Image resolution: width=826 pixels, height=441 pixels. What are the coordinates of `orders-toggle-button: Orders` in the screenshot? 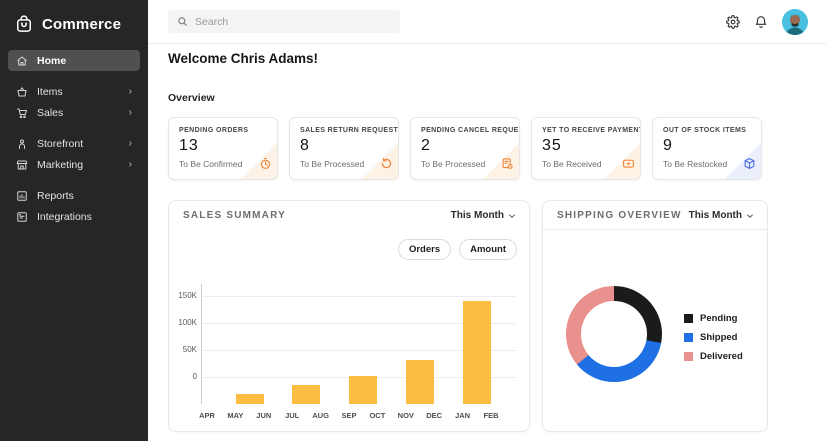 It's located at (424, 249).